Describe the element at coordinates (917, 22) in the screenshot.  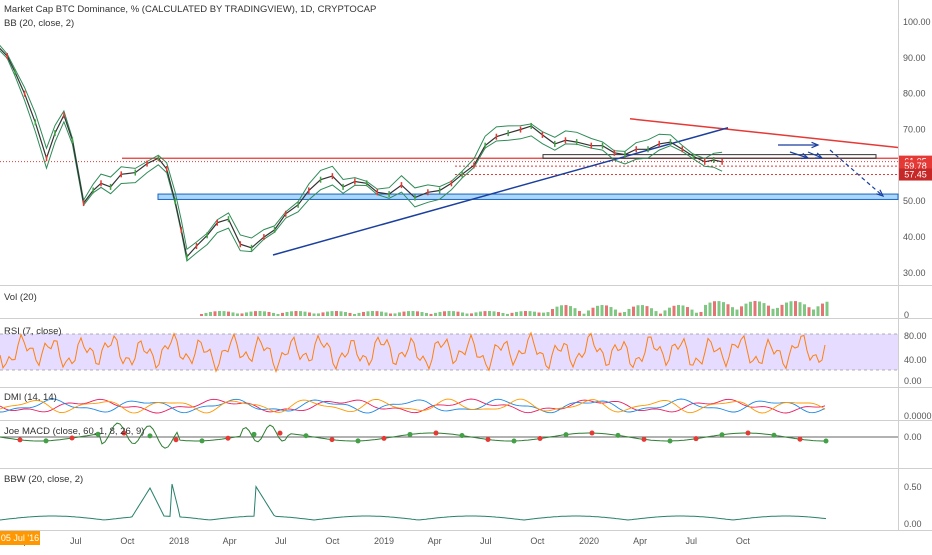
I see `y-tick-label: 100.00` at that location.